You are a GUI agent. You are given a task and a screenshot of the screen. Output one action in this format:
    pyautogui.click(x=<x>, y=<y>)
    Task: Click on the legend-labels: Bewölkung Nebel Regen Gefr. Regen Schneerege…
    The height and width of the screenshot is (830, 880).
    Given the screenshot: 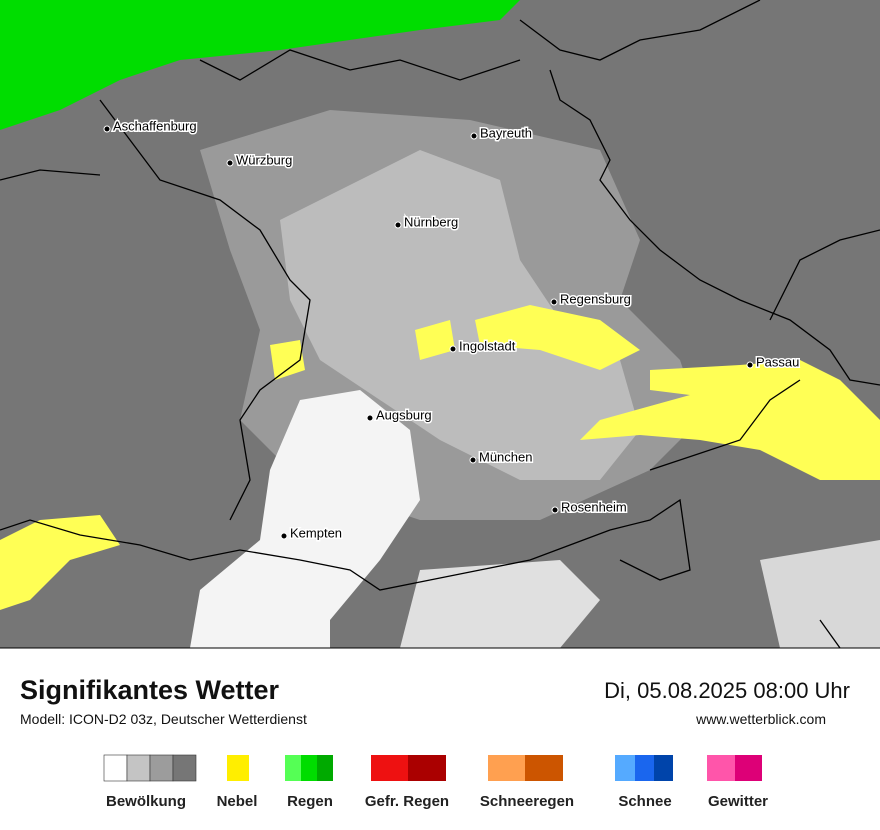 What is the action you would take?
    pyautogui.click(x=437, y=801)
    